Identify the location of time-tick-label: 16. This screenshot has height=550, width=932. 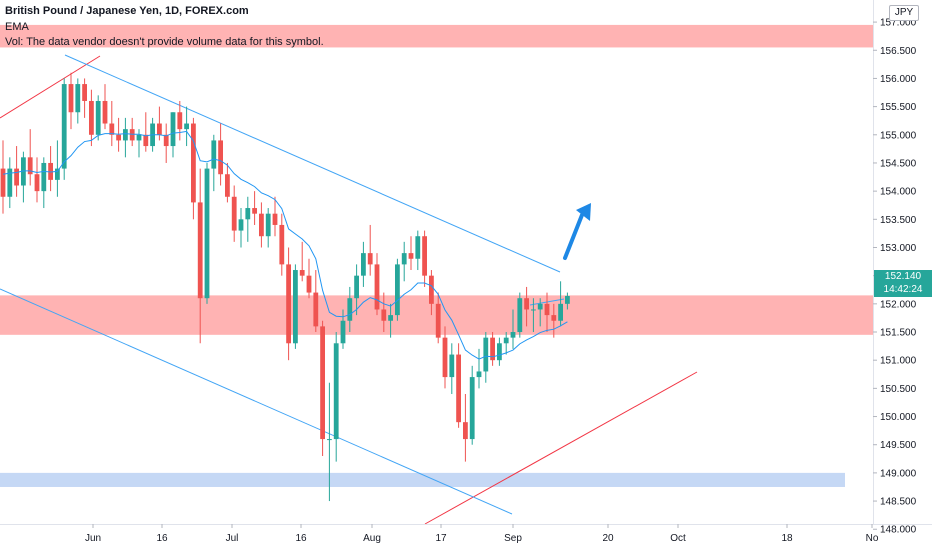
(301, 538).